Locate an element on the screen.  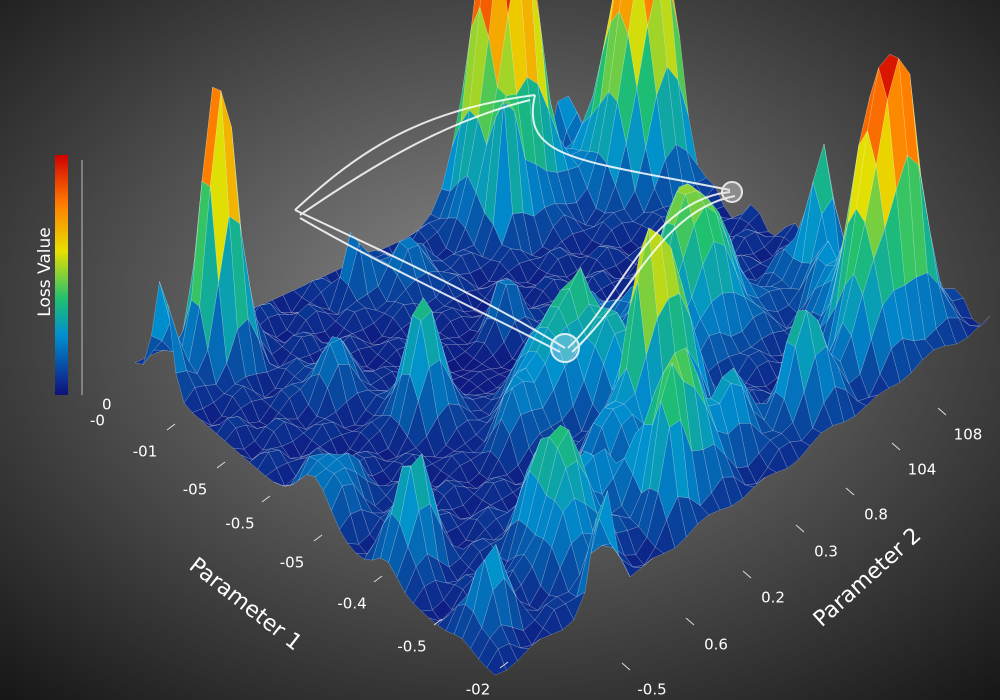
x-tick-label: -01 is located at coordinates (145, 452).